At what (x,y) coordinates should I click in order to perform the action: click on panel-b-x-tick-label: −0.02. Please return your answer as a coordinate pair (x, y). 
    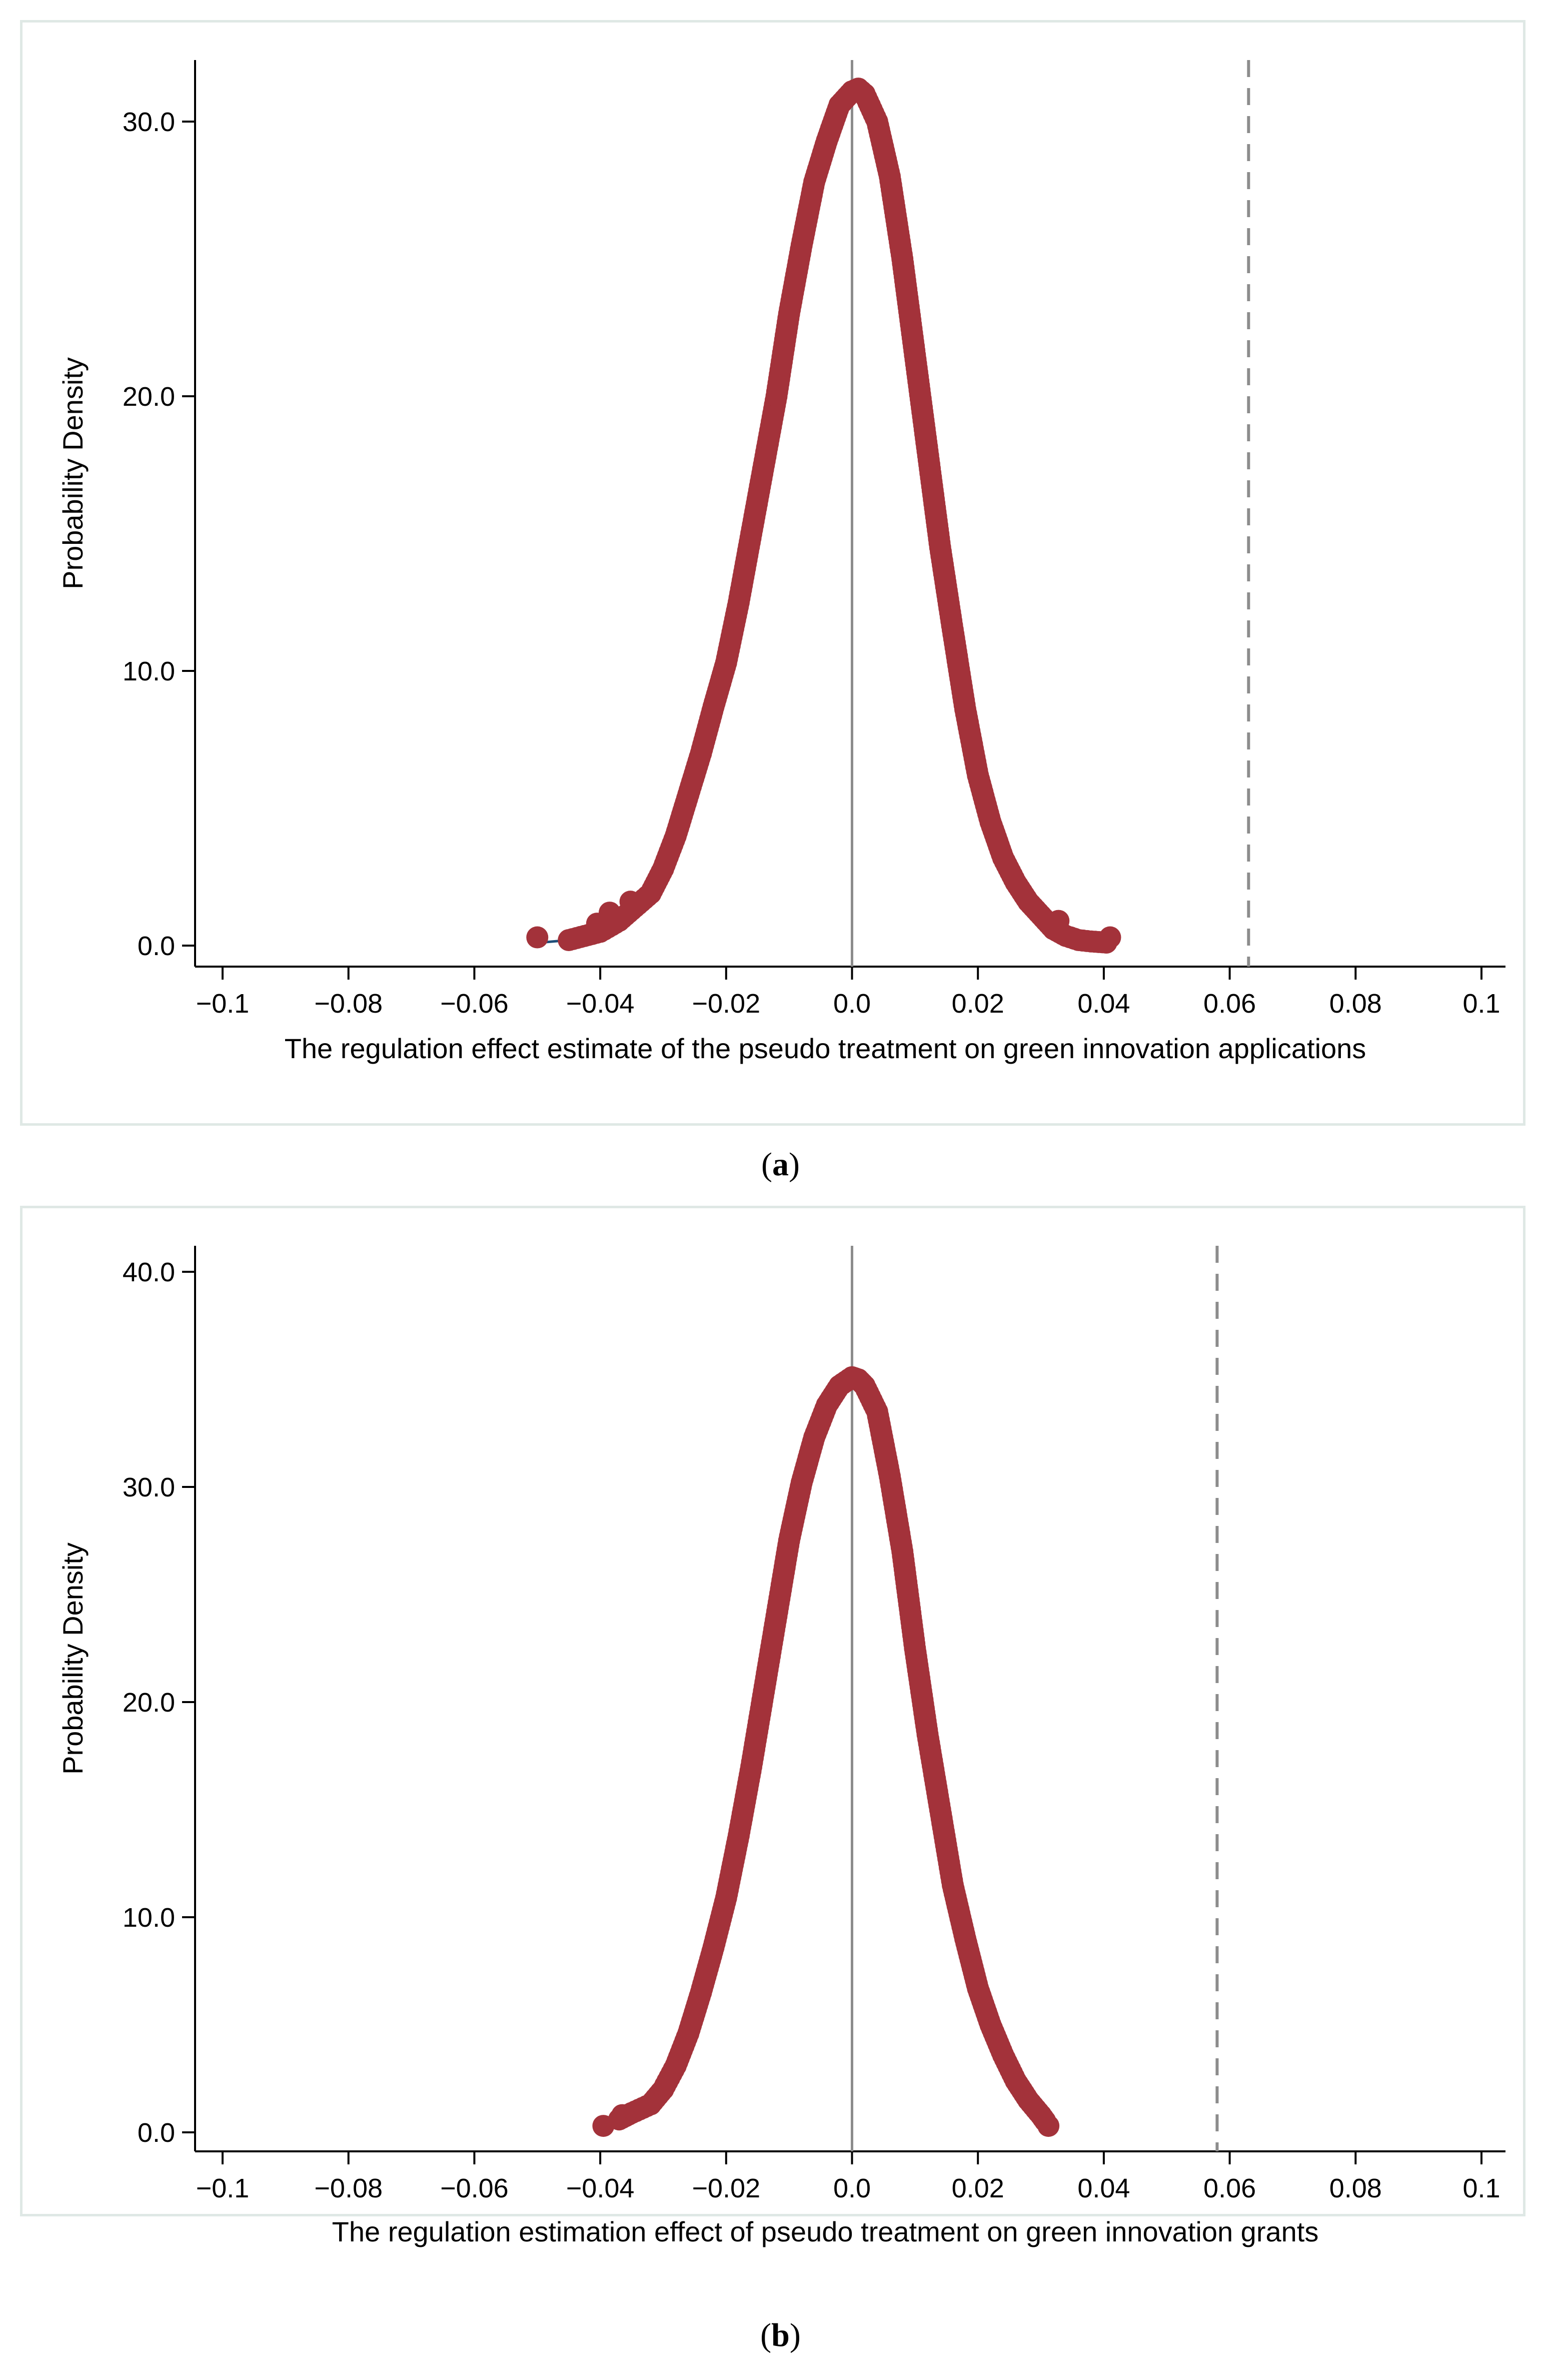
    Looking at the image, I should click on (726, 2188).